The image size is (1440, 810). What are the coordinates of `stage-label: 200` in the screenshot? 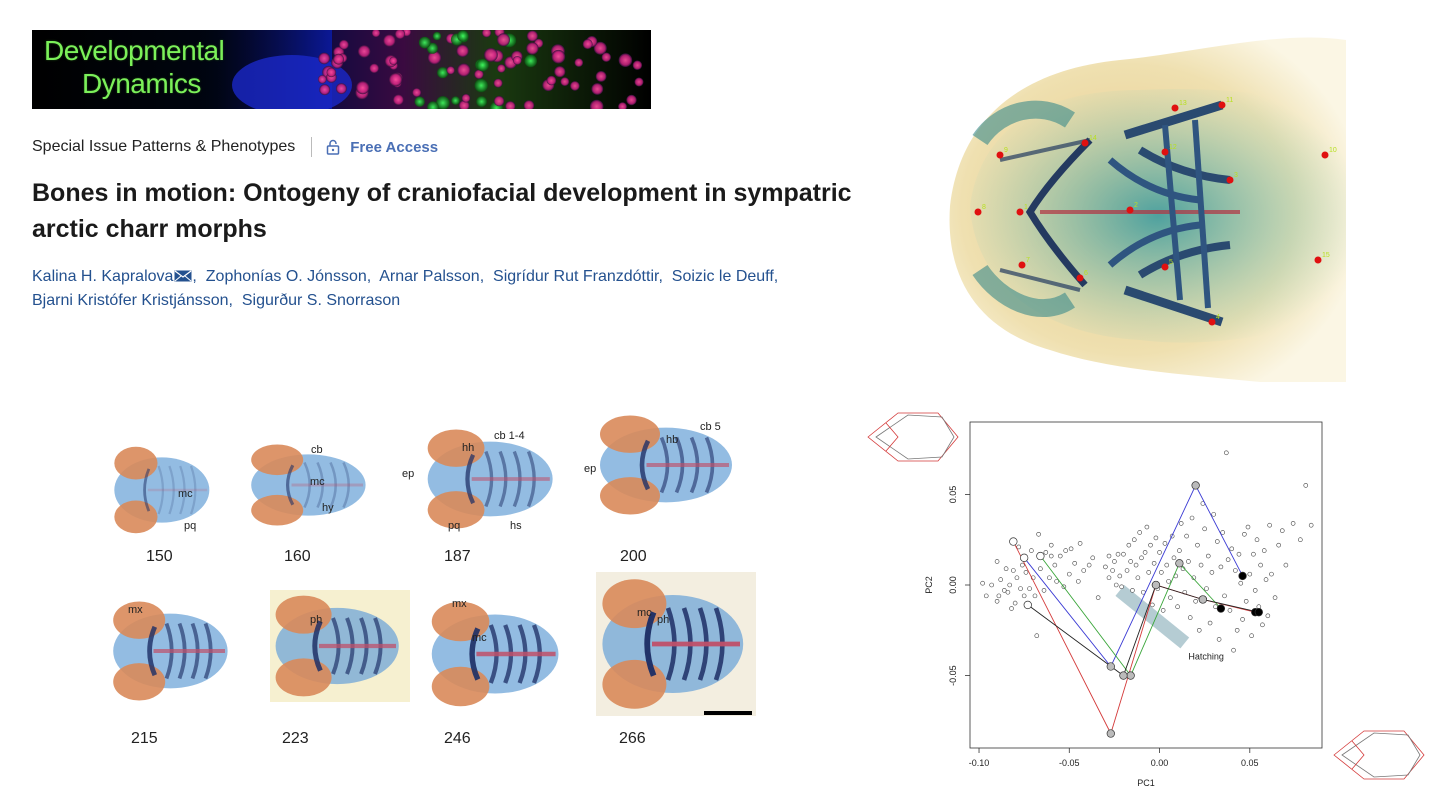 It's located at (633, 556).